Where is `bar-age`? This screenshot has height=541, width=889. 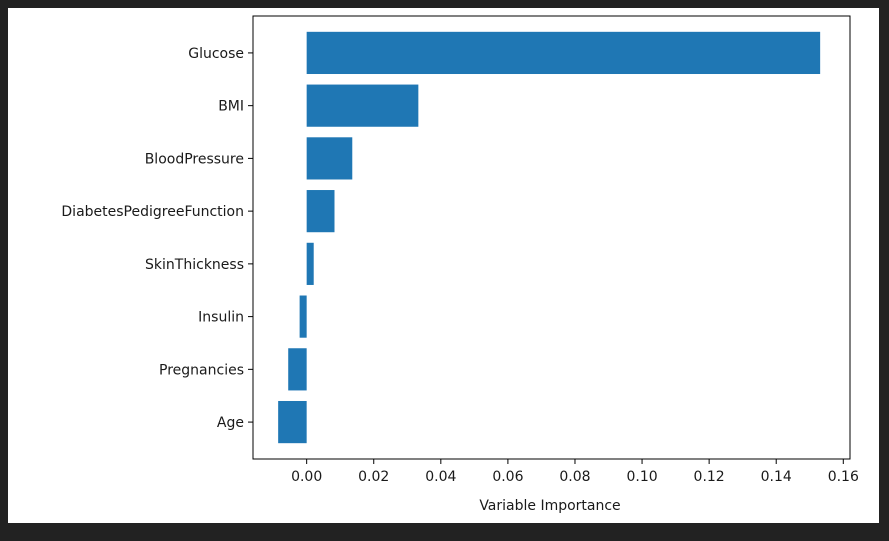
bar-age is located at coordinates (292, 422).